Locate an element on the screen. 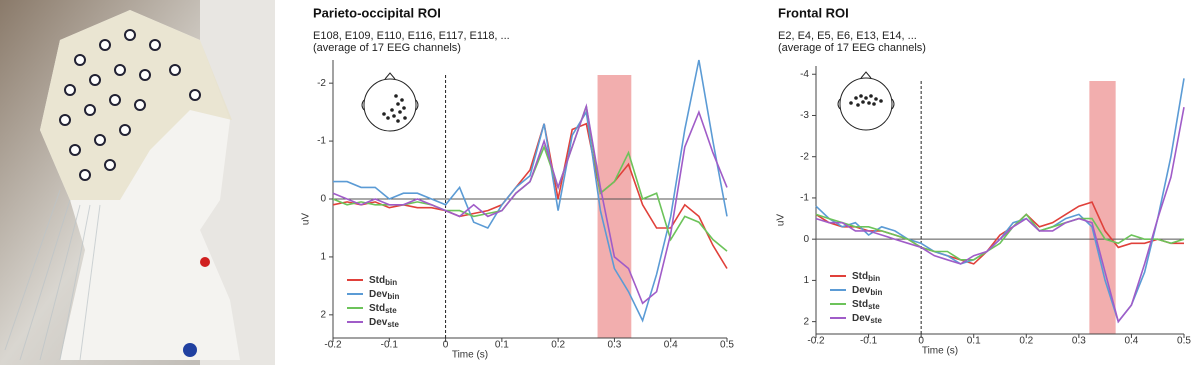 Image resolution: width=1200 pixels, height=370 pixels. chart-title: Parieto-occipital ROI is located at coordinates (377, 12).